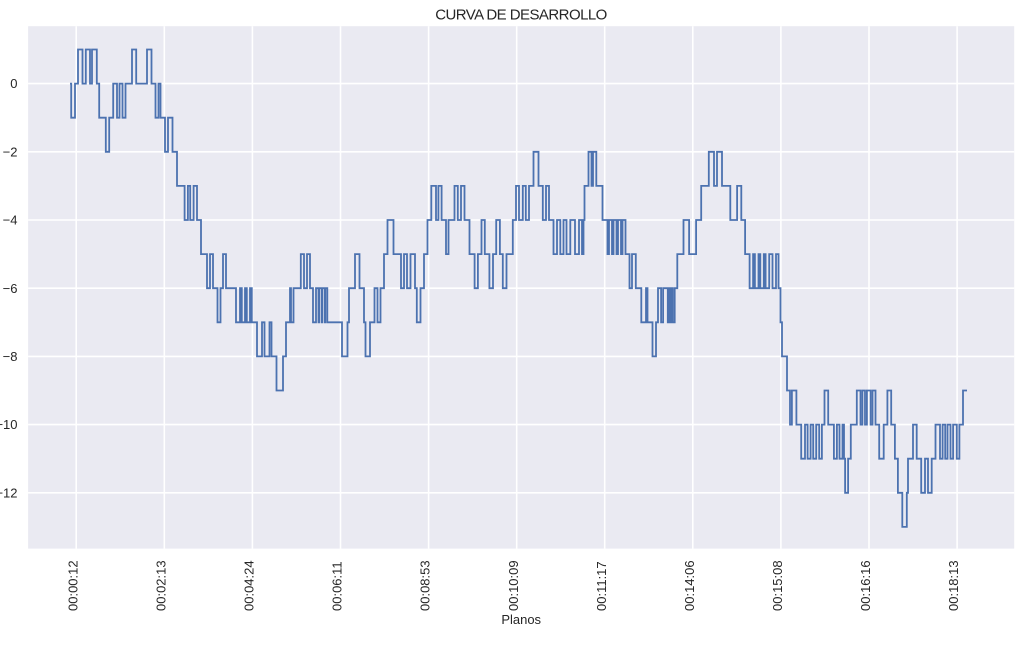 The height and width of the screenshot is (645, 1024). What do you see at coordinates (953, 585) in the screenshot?
I see `svg-text: 00:18:13` at bounding box center [953, 585].